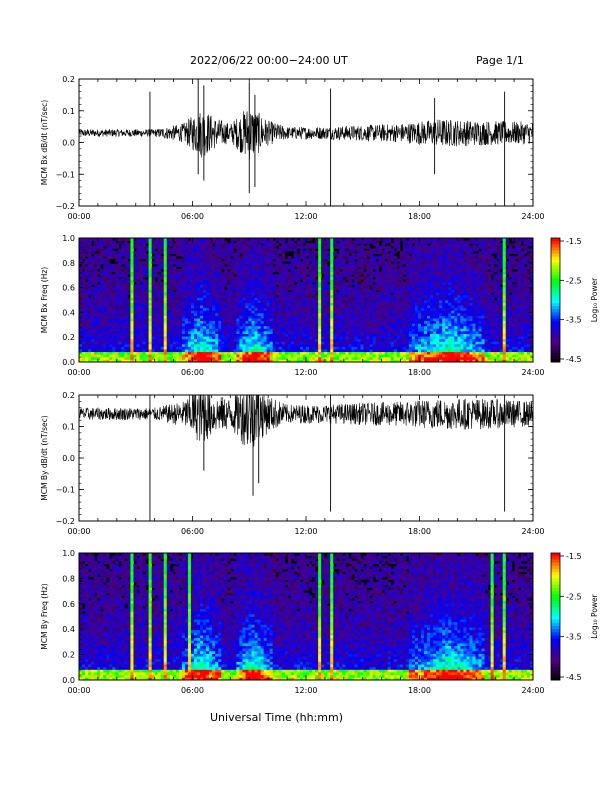 The height and width of the screenshot is (792, 612). Describe the element at coordinates (44, 616) in the screenshot. I see `y-axis-title: MCM By Freq (Hz)` at that location.